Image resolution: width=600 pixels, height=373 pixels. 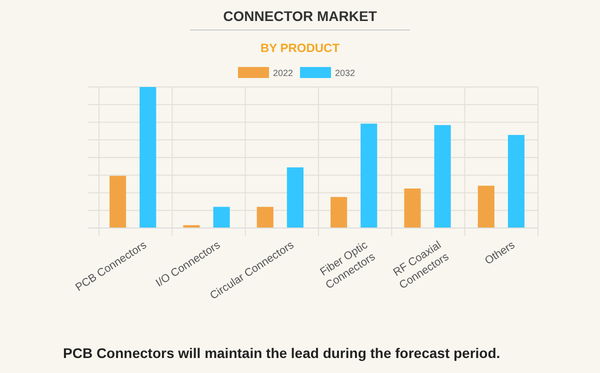 I want to click on chart-title: CONNECTOR MARKET, so click(x=300, y=16).